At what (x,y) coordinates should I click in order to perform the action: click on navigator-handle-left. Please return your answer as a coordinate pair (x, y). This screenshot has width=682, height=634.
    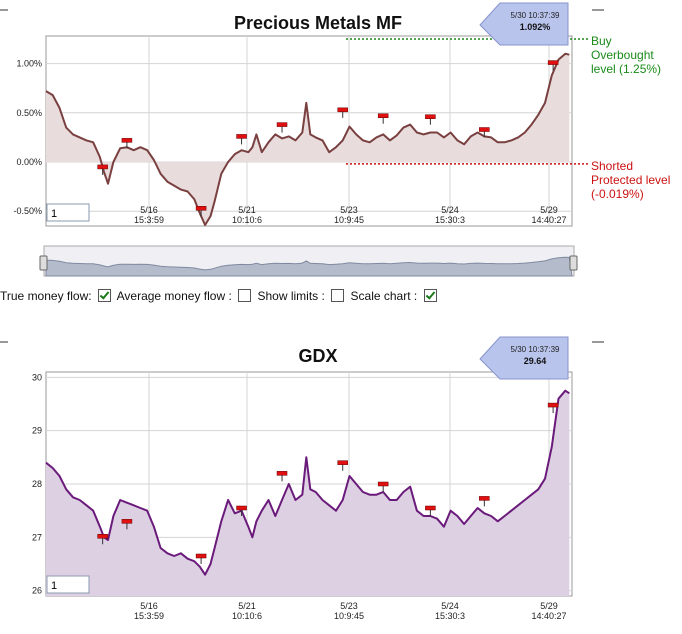
    Looking at the image, I should click on (43, 263).